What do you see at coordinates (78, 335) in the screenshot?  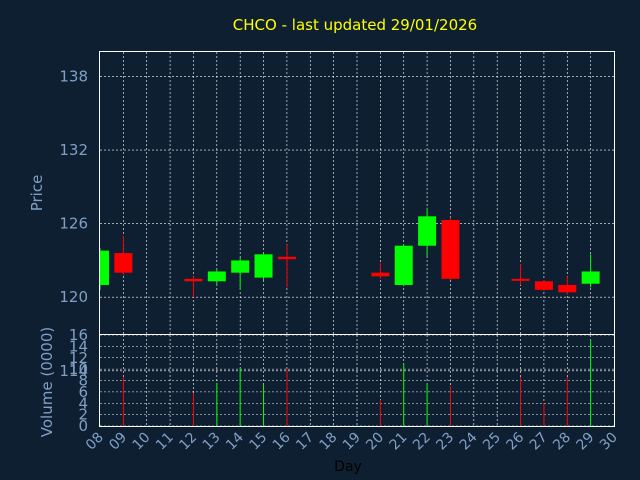 I see `volume-tick-label: 16` at bounding box center [78, 335].